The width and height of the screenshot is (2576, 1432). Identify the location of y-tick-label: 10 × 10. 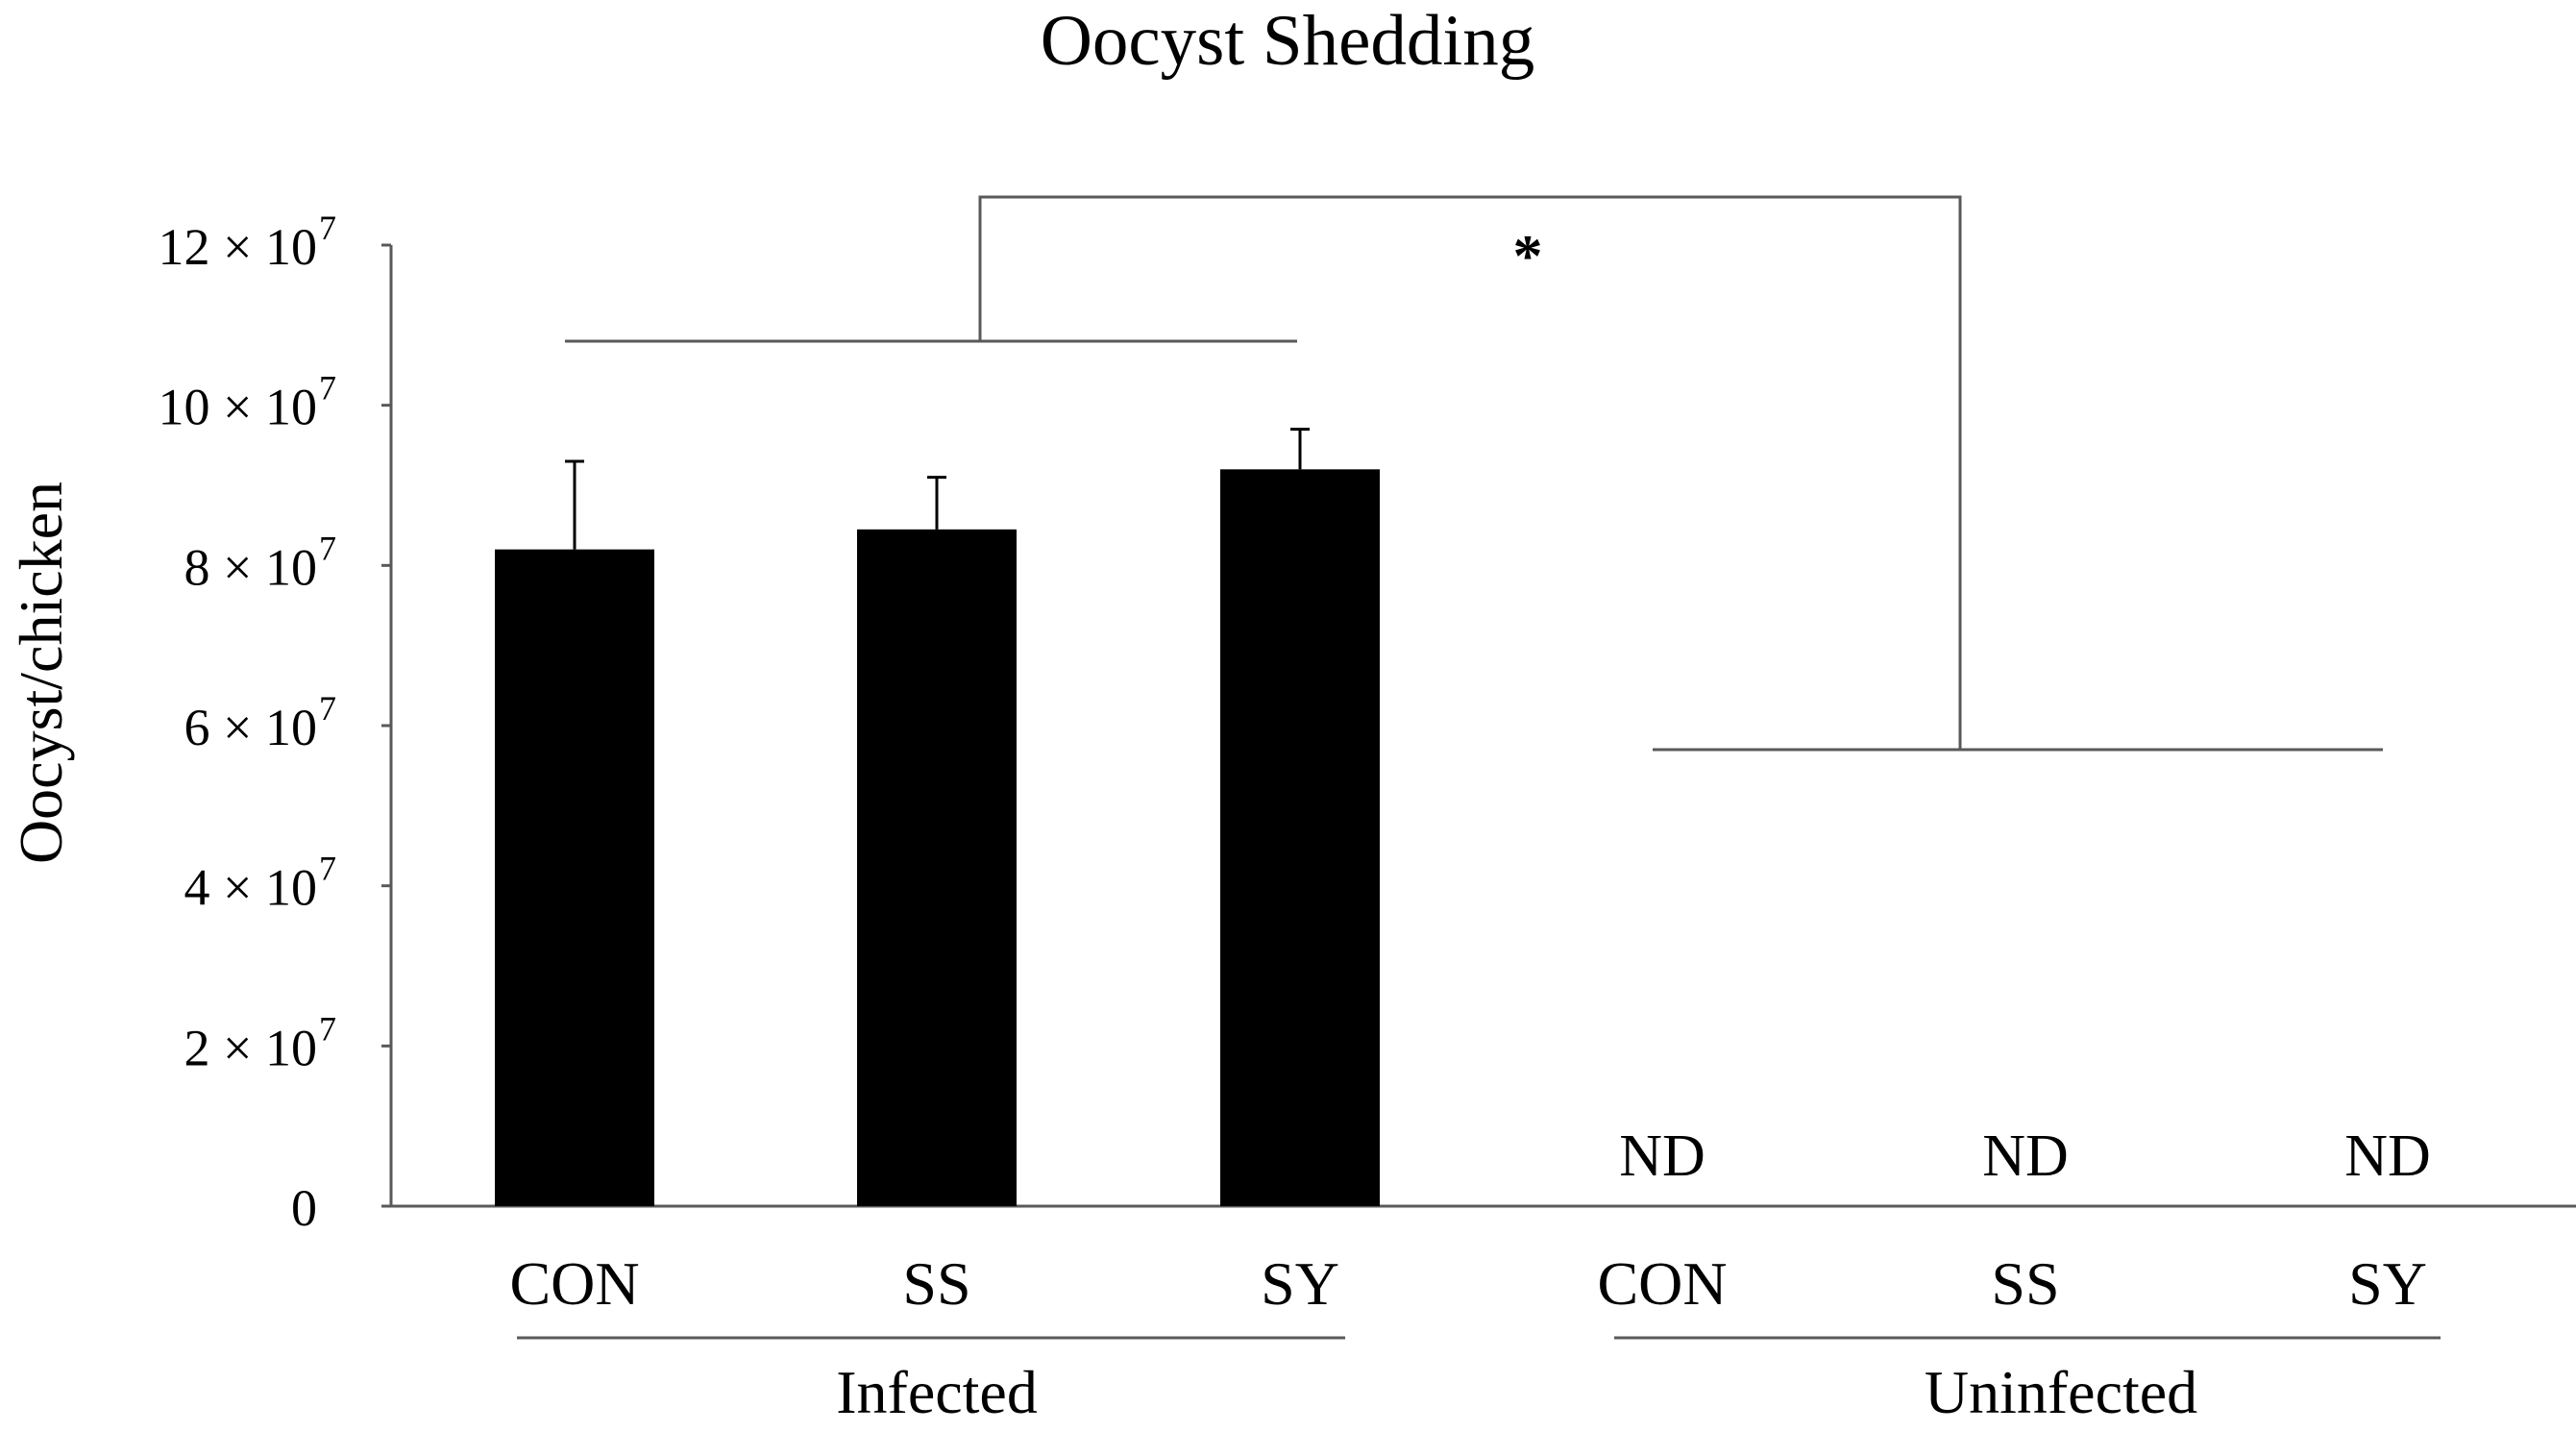
(238, 407).